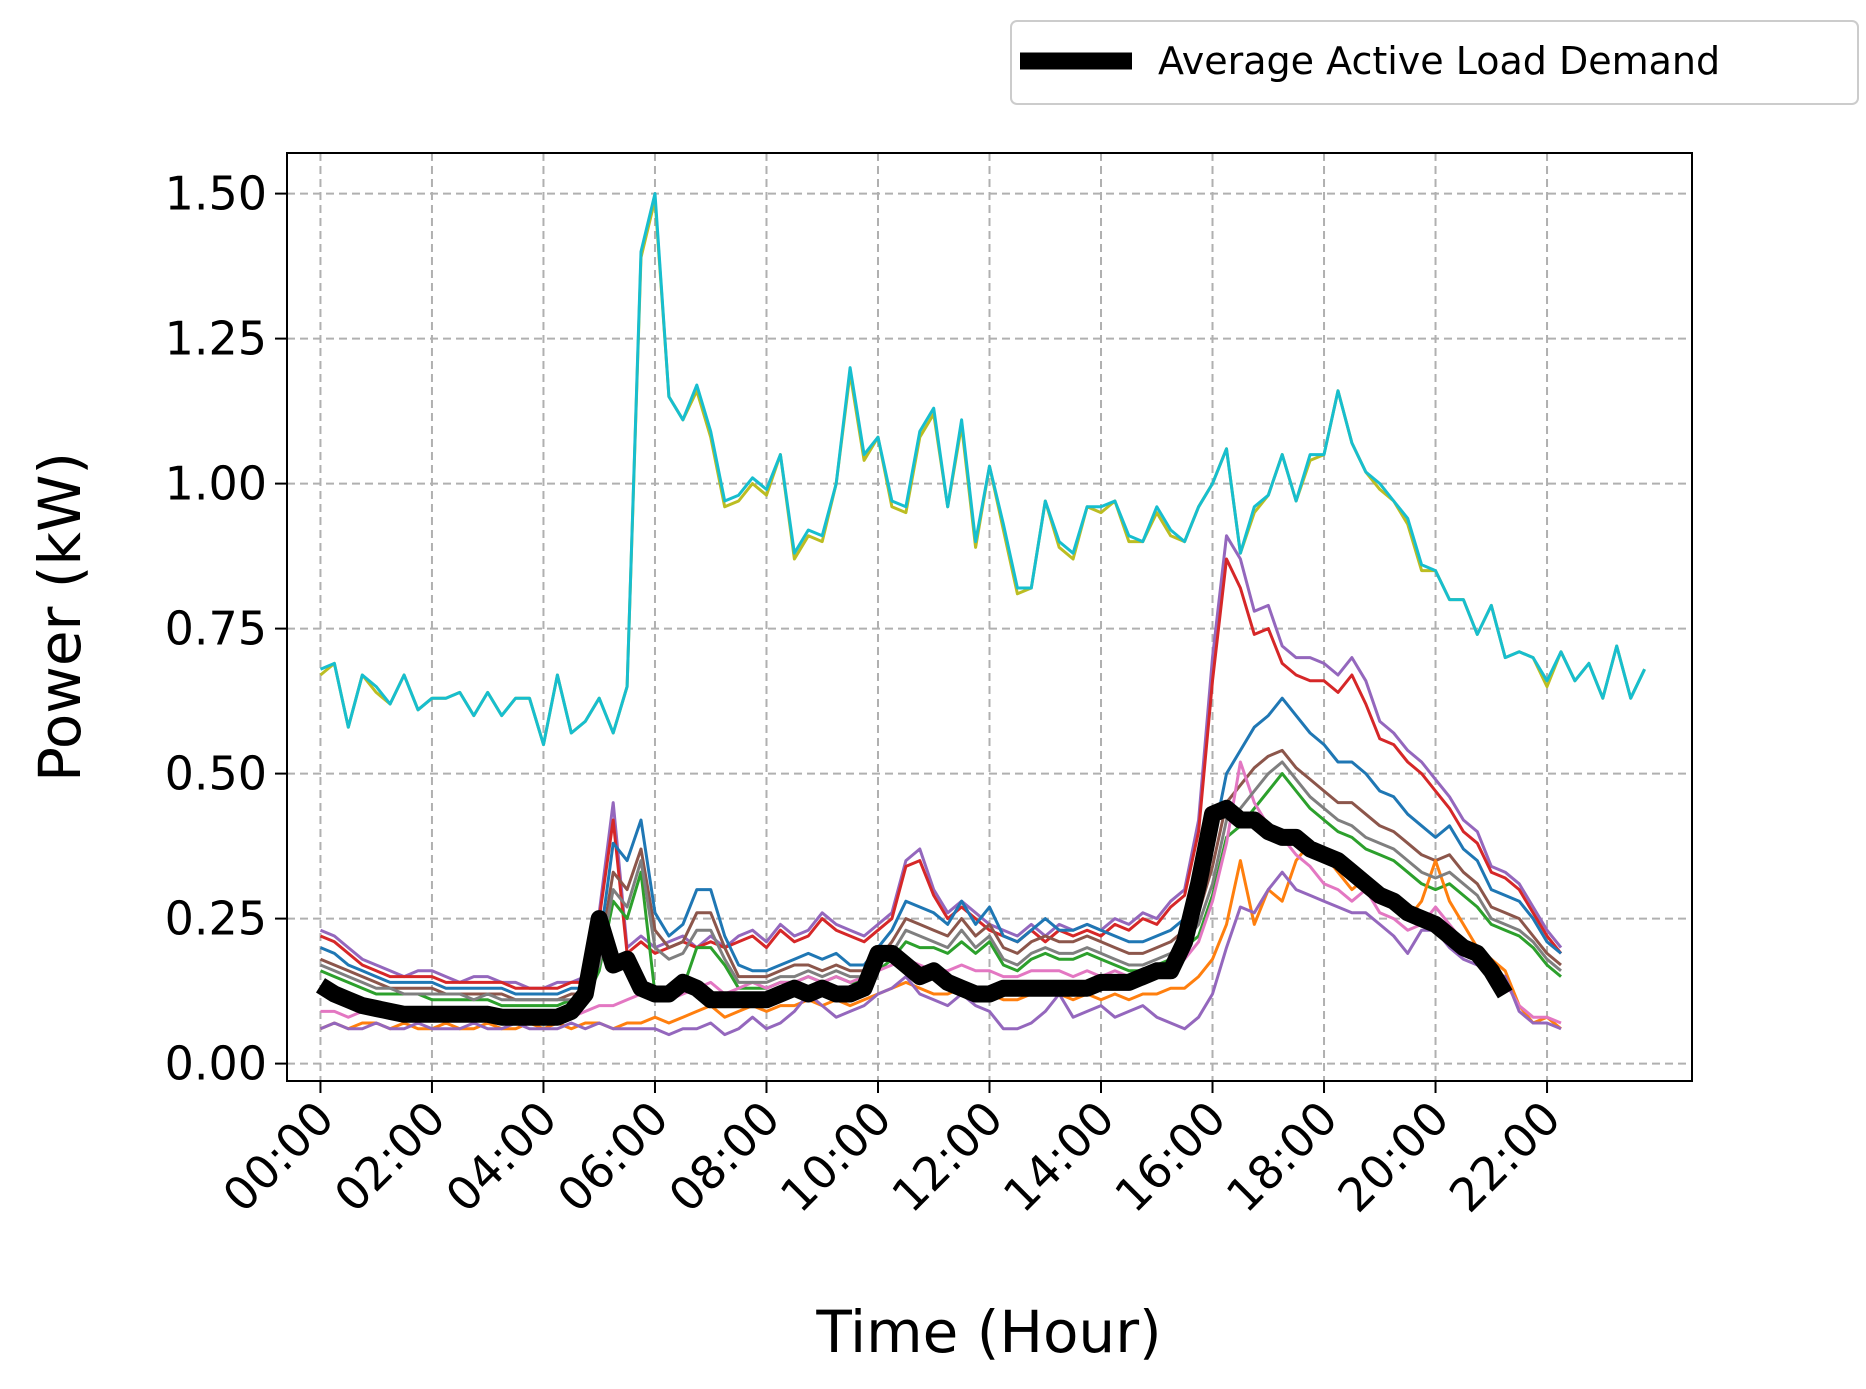 The width and height of the screenshot is (1866, 1389). I want to click on y-tick-label: 0.75, so click(216, 629).